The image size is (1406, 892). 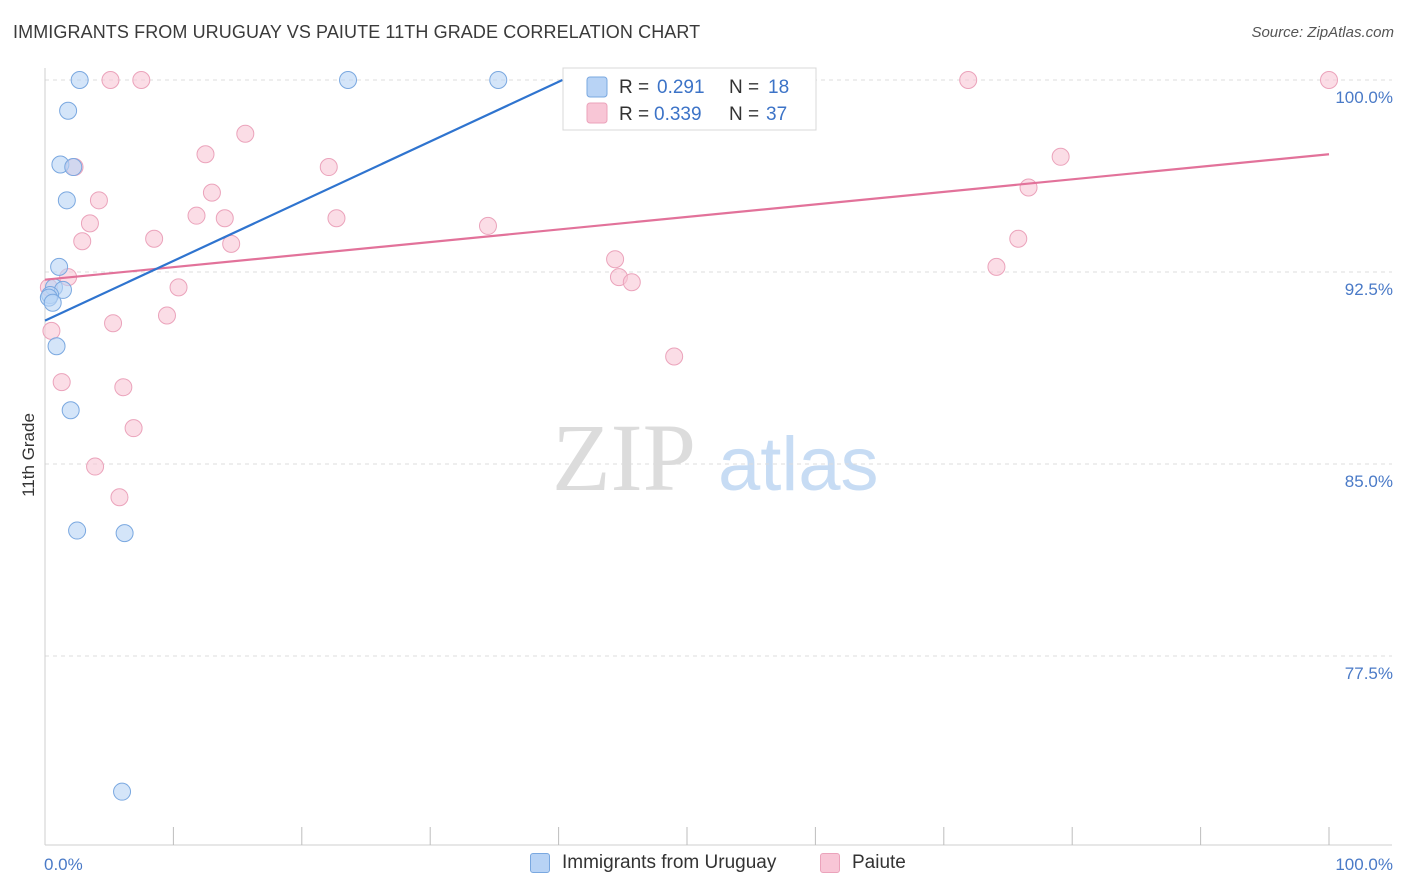 I want to click on legend-swatch-uruguay, so click(x=540, y=863).